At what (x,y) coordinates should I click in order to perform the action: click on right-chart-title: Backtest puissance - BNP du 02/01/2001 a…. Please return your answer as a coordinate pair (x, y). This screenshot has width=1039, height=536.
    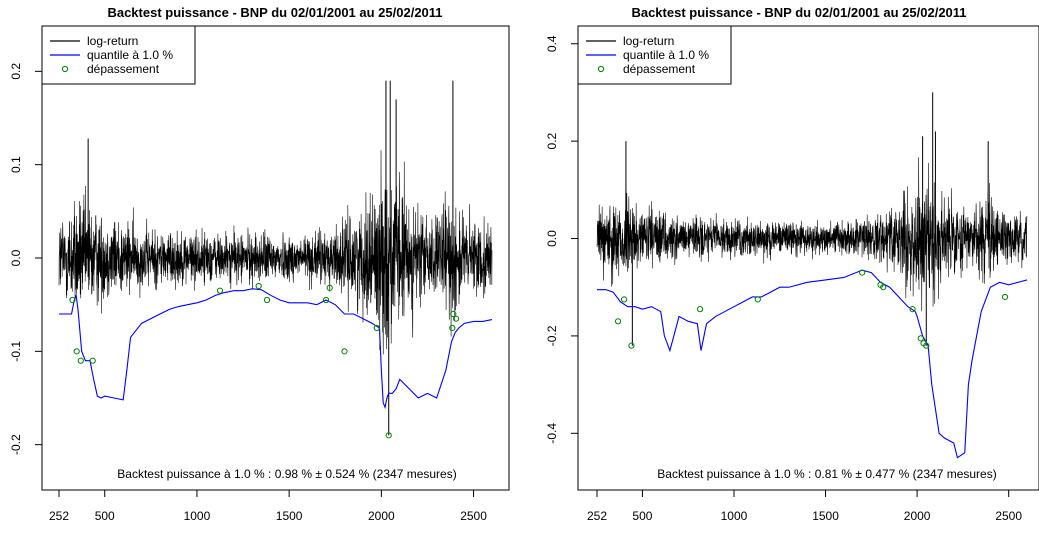
    Looking at the image, I should click on (798, 12).